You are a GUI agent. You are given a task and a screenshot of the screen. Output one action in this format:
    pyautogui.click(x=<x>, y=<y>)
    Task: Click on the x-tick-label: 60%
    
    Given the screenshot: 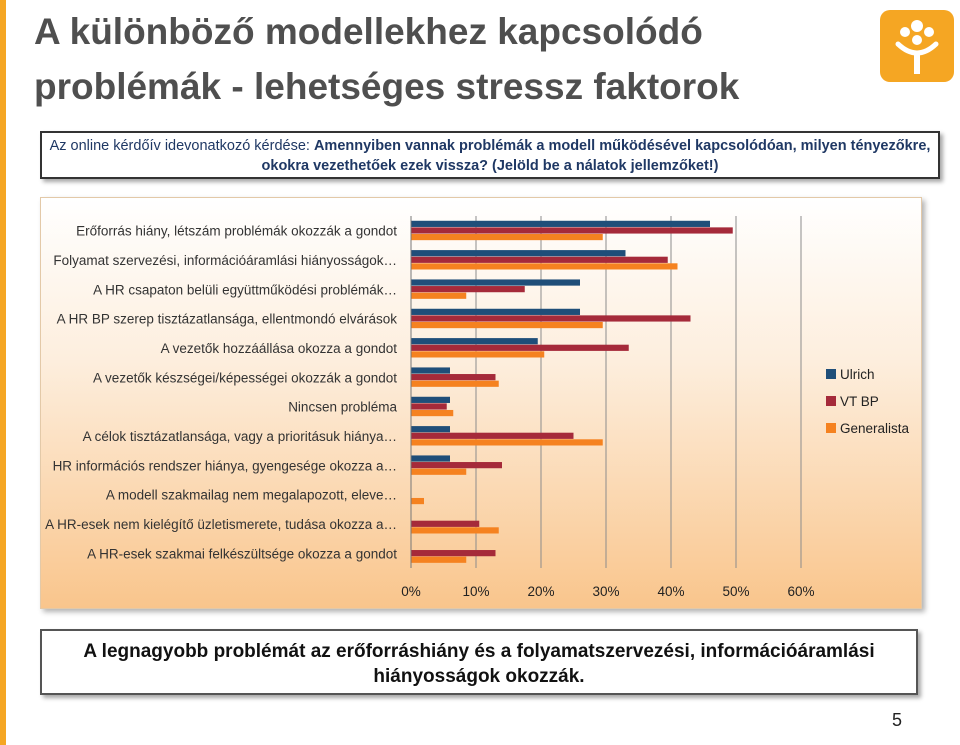 What is the action you would take?
    pyautogui.click(x=800, y=591)
    